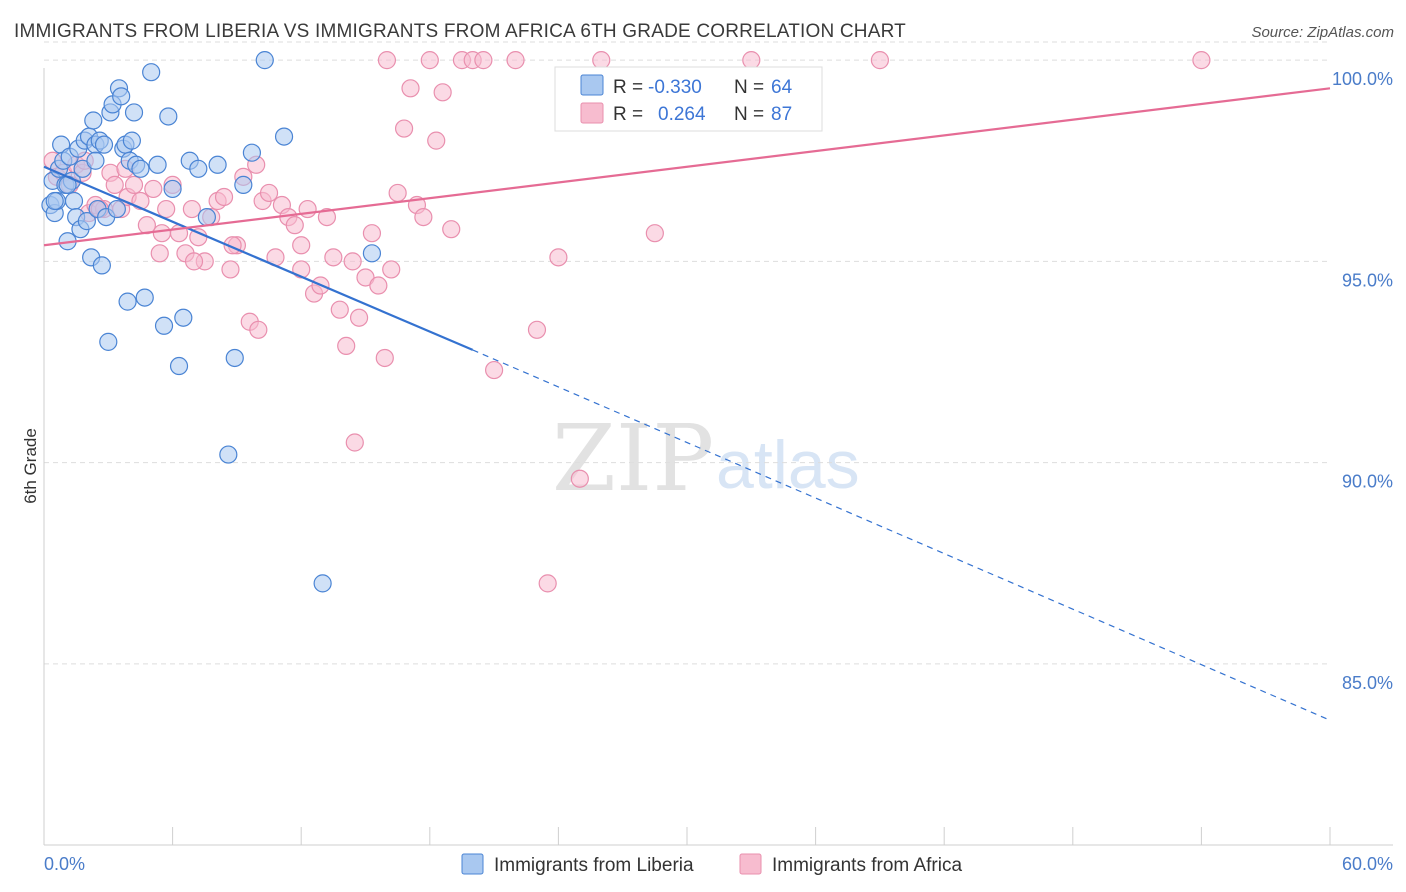 This screenshot has width=1406, height=892. Describe the element at coordinates (675, 87) in the screenshot. I see `stats-r-value-1: -0.330` at that location.